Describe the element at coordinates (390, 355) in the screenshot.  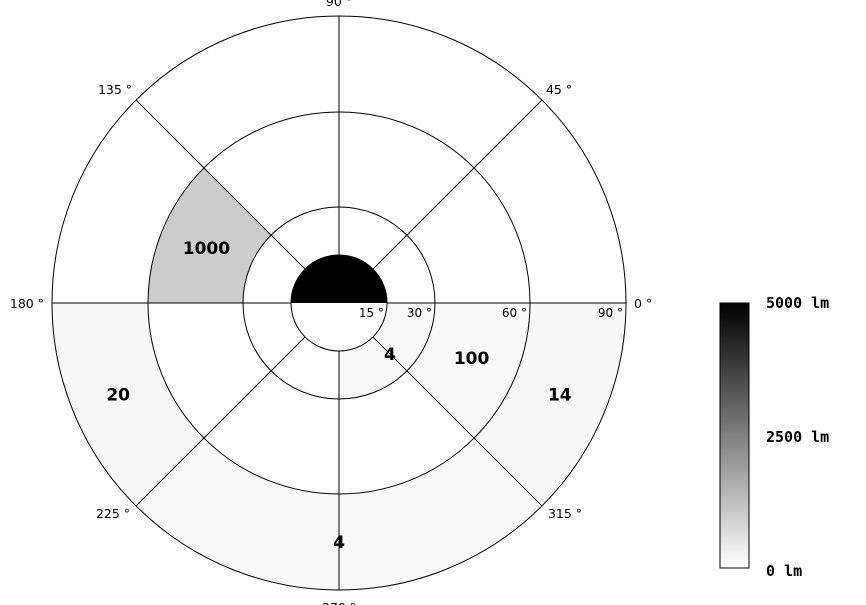
I see `cell-value-label-1: 4` at that location.